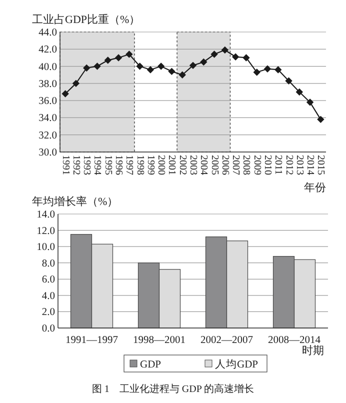  What do you see at coordinates (236, 364) in the screenshot?
I see `legend-label: 人均GDP` at bounding box center [236, 364].